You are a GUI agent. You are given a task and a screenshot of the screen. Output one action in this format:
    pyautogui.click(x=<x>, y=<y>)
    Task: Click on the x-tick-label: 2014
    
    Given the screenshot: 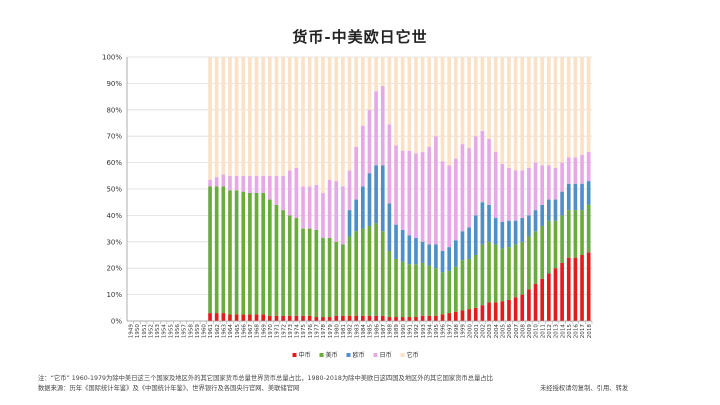 What is the action you would take?
    pyautogui.click(x=563, y=331)
    